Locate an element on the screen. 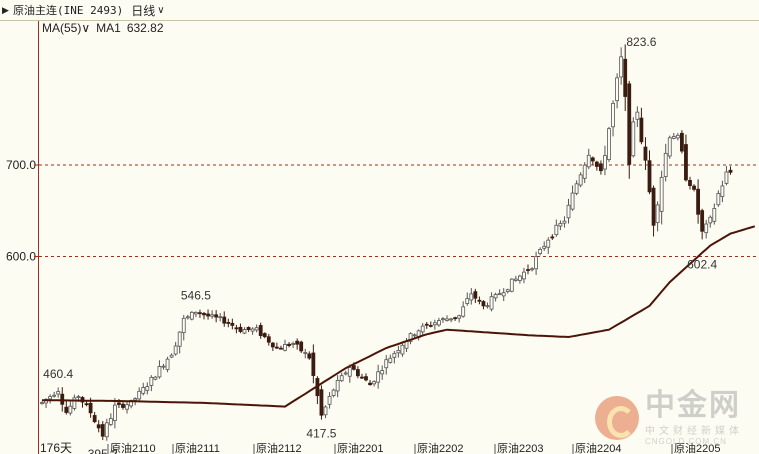  bar-count-label: 176天 is located at coordinates (56, 447).